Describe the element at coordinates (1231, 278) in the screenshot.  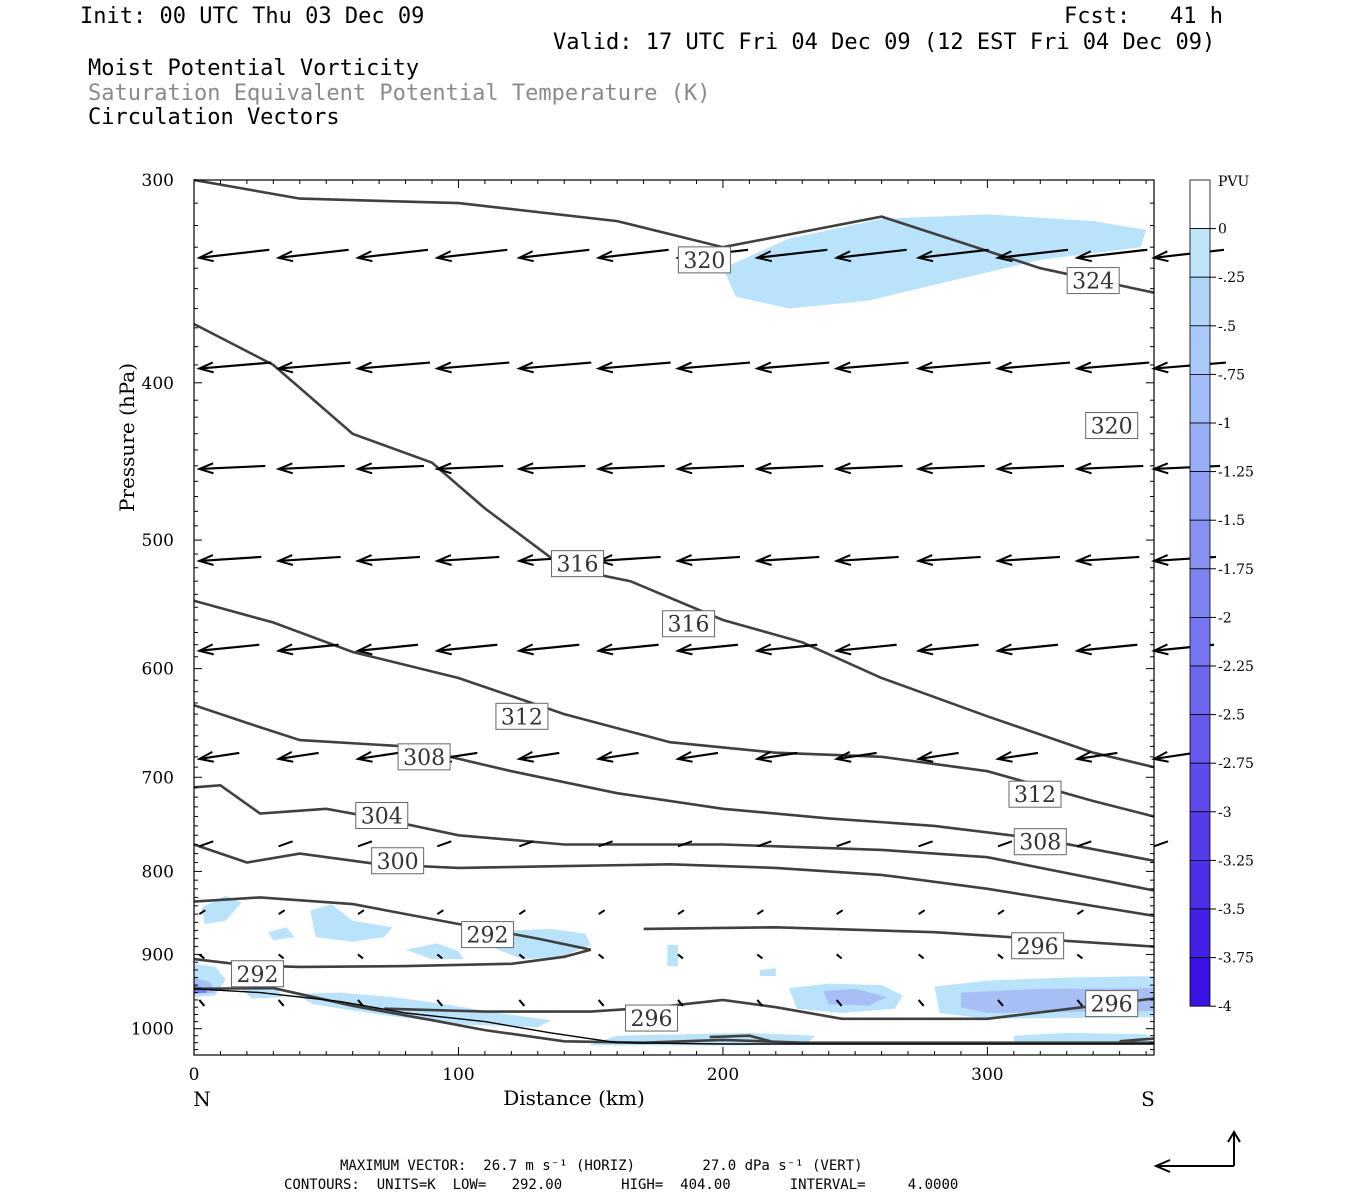
I see `colorbar-label-1: -.25` at that location.